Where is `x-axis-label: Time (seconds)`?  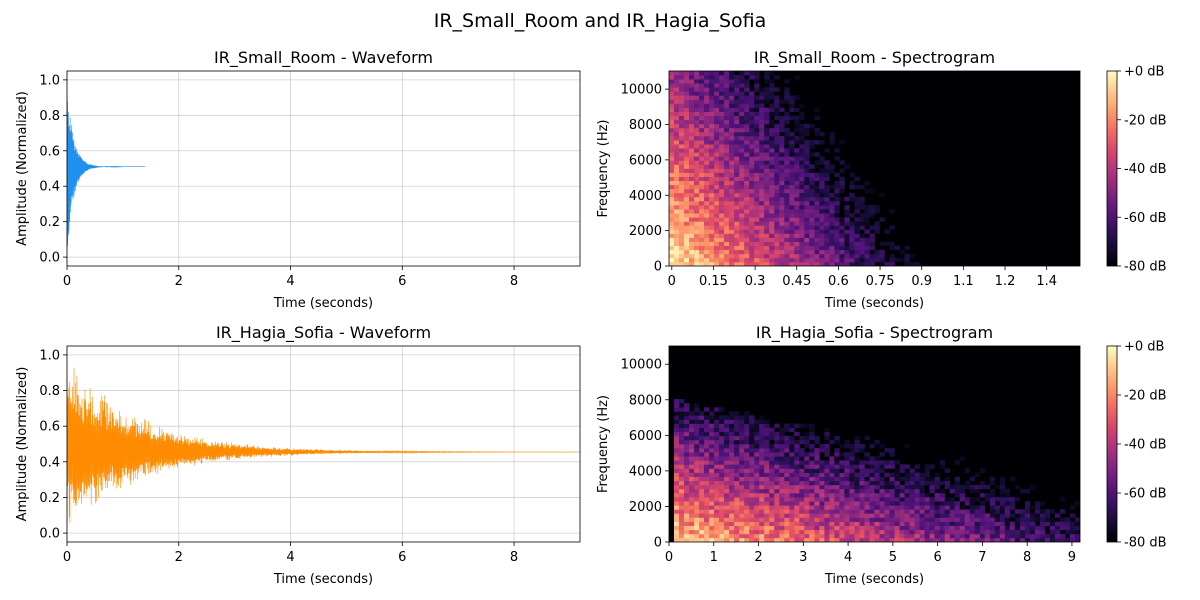 x-axis-label: Time (seconds) is located at coordinates (323, 579).